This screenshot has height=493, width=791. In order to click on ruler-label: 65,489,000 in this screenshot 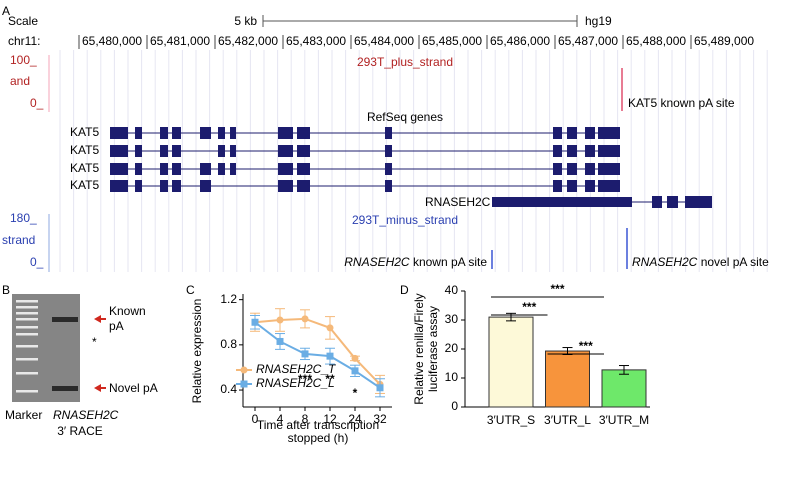, I will do `click(724, 41)`.